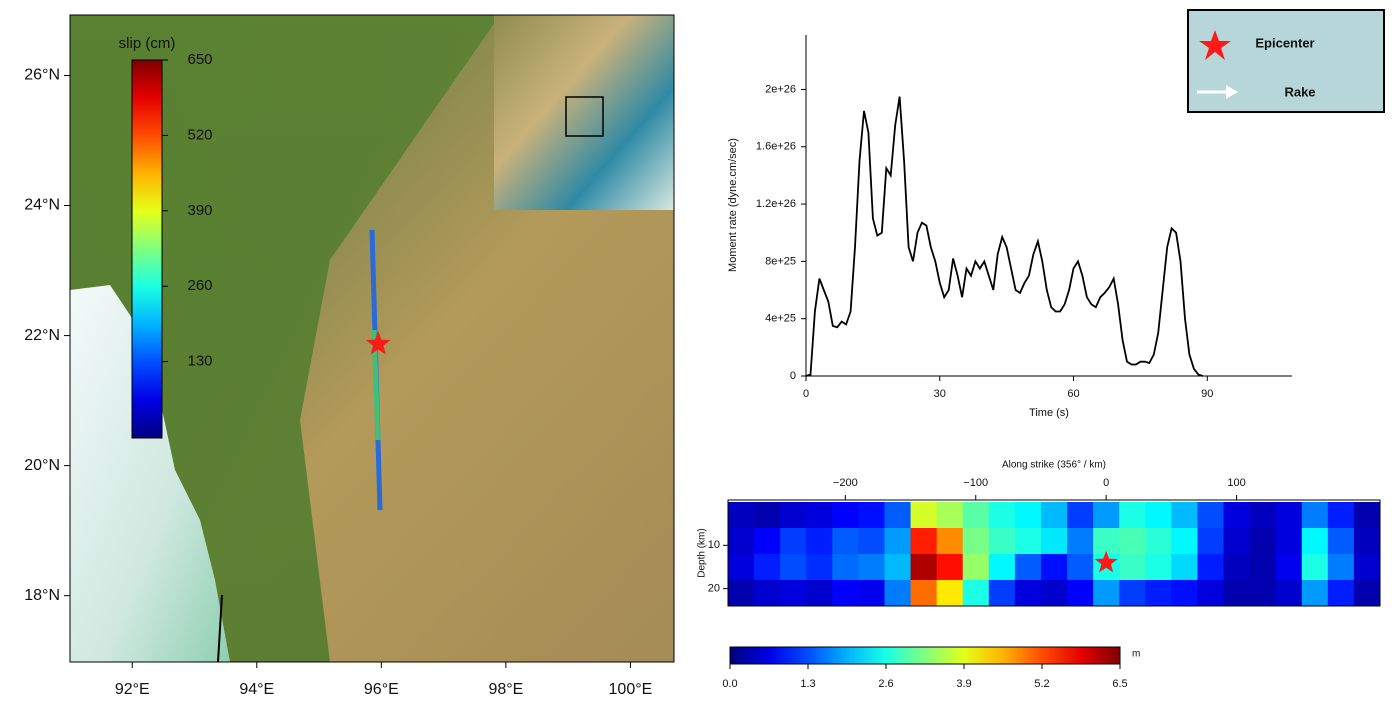  Describe the element at coordinates (1106, 561) in the screenshot. I see `epicenter` at that location.